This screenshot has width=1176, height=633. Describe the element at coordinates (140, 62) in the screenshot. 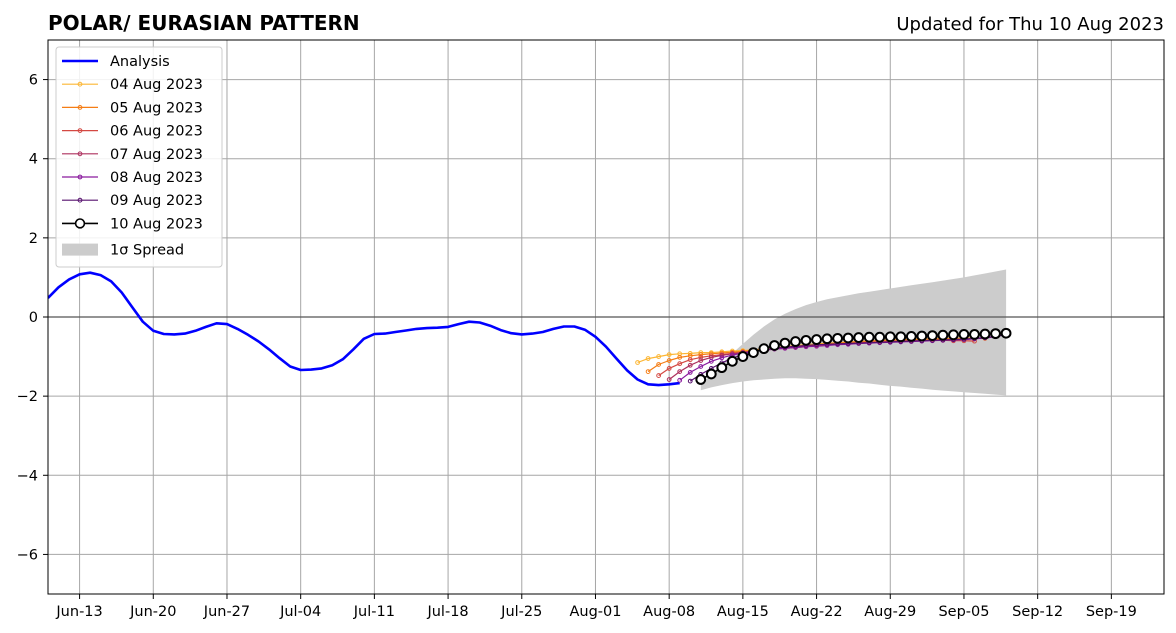

I see `legend-label: Analysis` at that location.